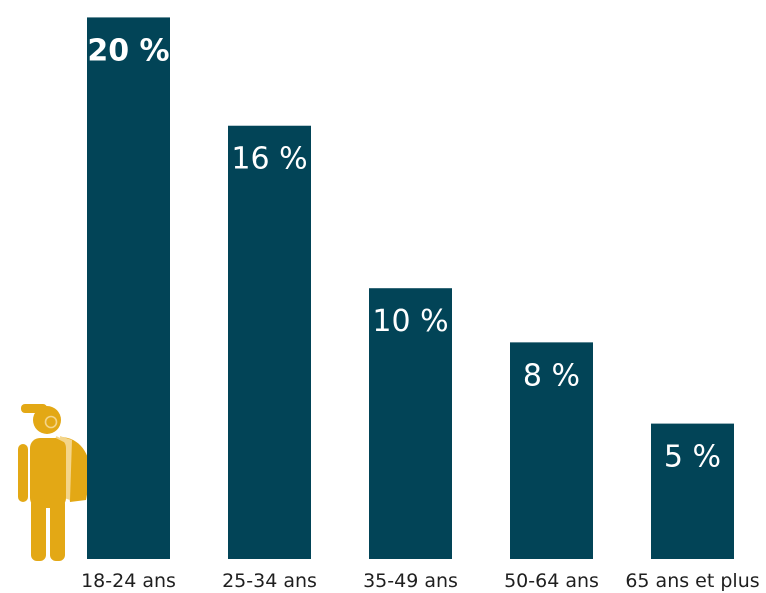 This screenshot has width=766, height=593. Describe the element at coordinates (551, 581) in the screenshot. I see `category-label: 50-64 ans` at that location.